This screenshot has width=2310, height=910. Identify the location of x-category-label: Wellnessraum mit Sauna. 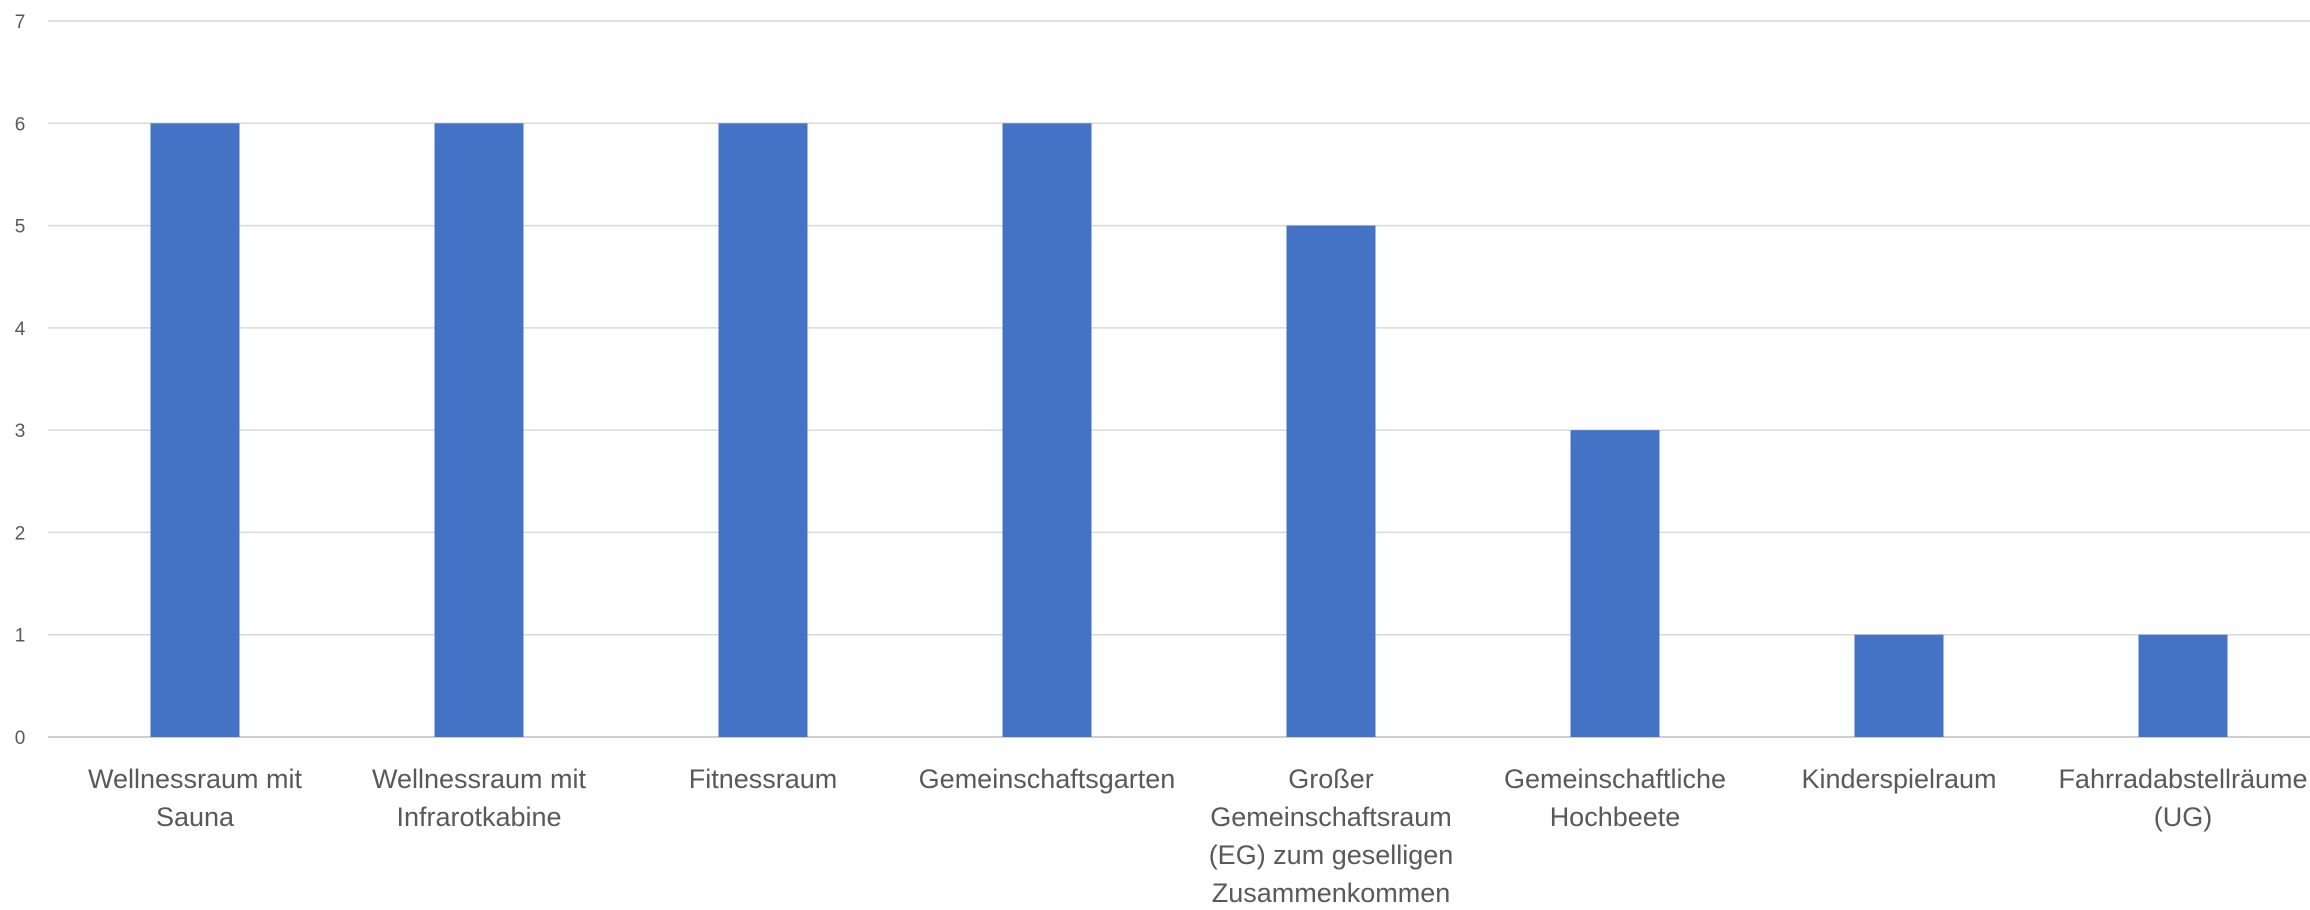
(195, 798).